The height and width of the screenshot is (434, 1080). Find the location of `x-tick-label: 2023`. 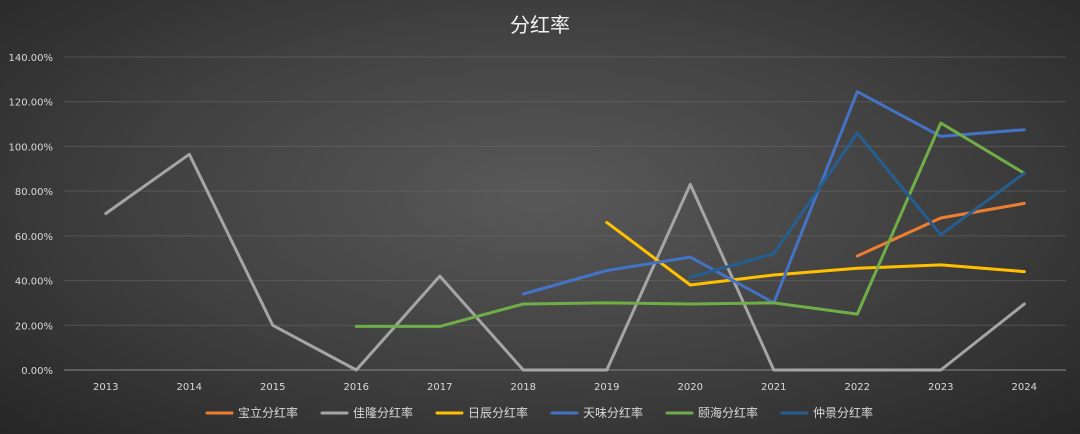

x-tick-label: 2023 is located at coordinates (940, 387).